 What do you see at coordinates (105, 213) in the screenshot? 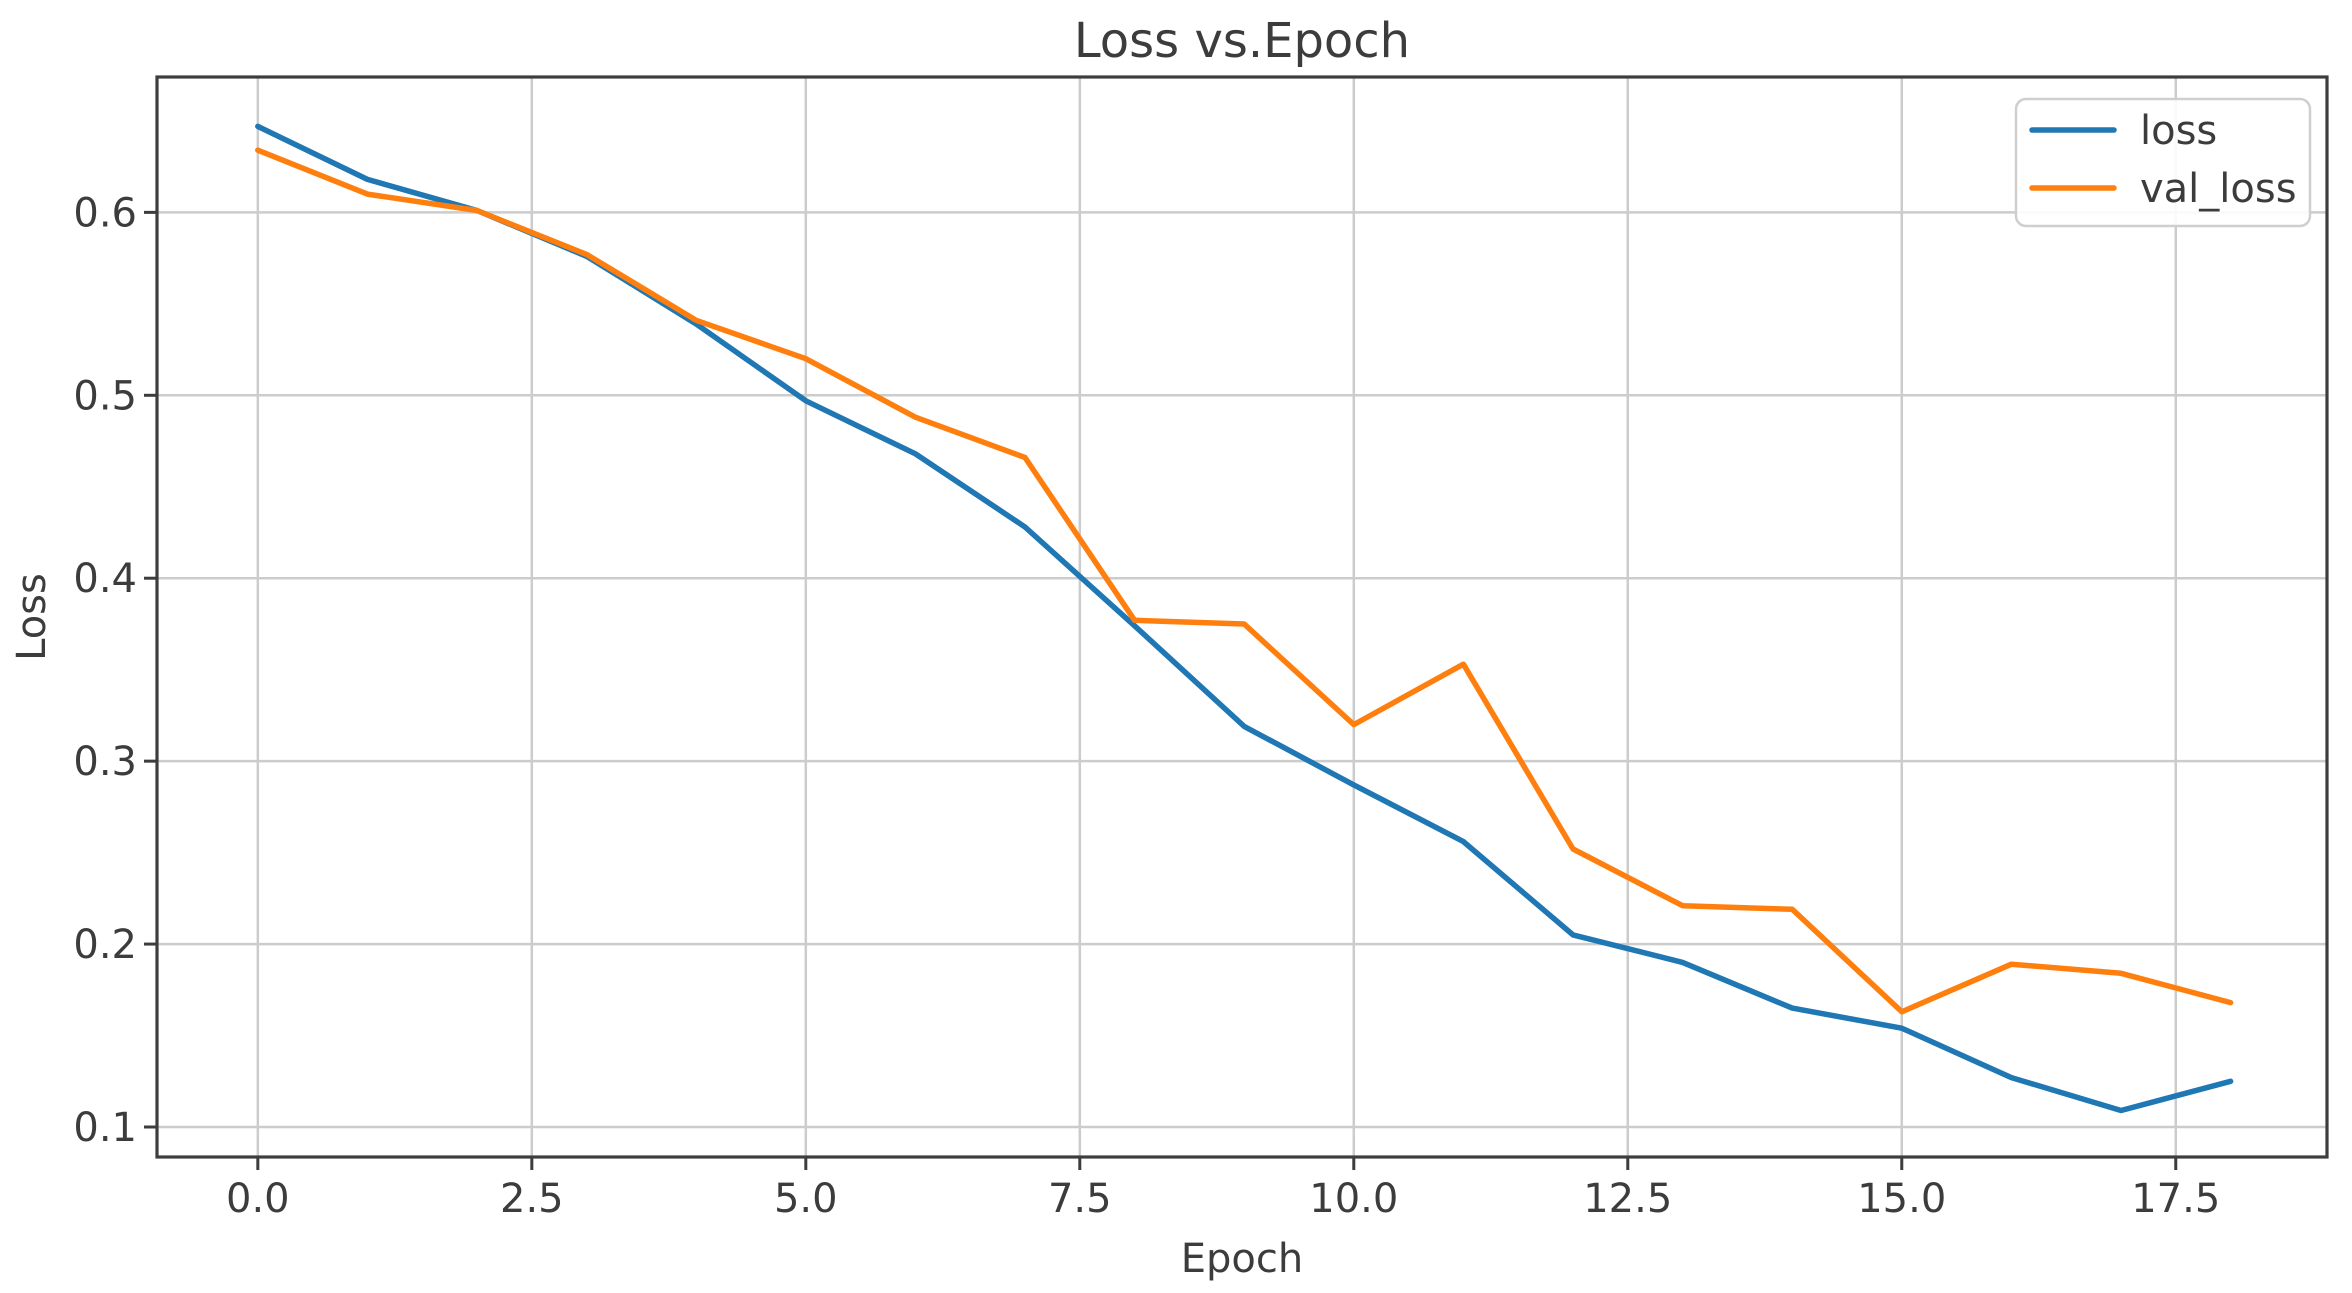
I see `y-tick-label: 0.6` at bounding box center [105, 213].